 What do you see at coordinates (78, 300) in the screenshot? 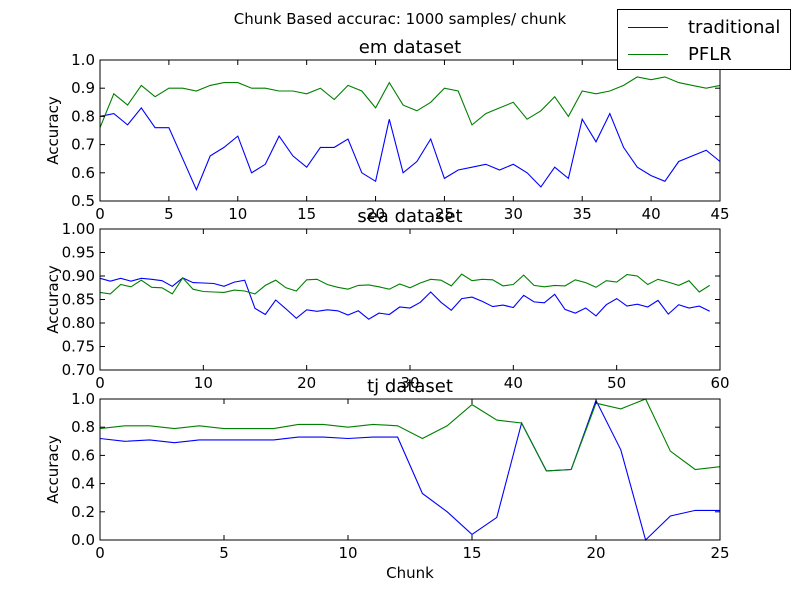
I see `y-tick-label: 0.85` at bounding box center [78, 300].